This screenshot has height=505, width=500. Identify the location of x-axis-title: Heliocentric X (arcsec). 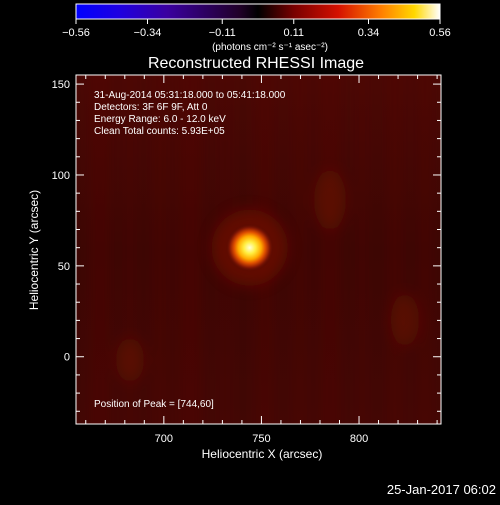
(262, 454).